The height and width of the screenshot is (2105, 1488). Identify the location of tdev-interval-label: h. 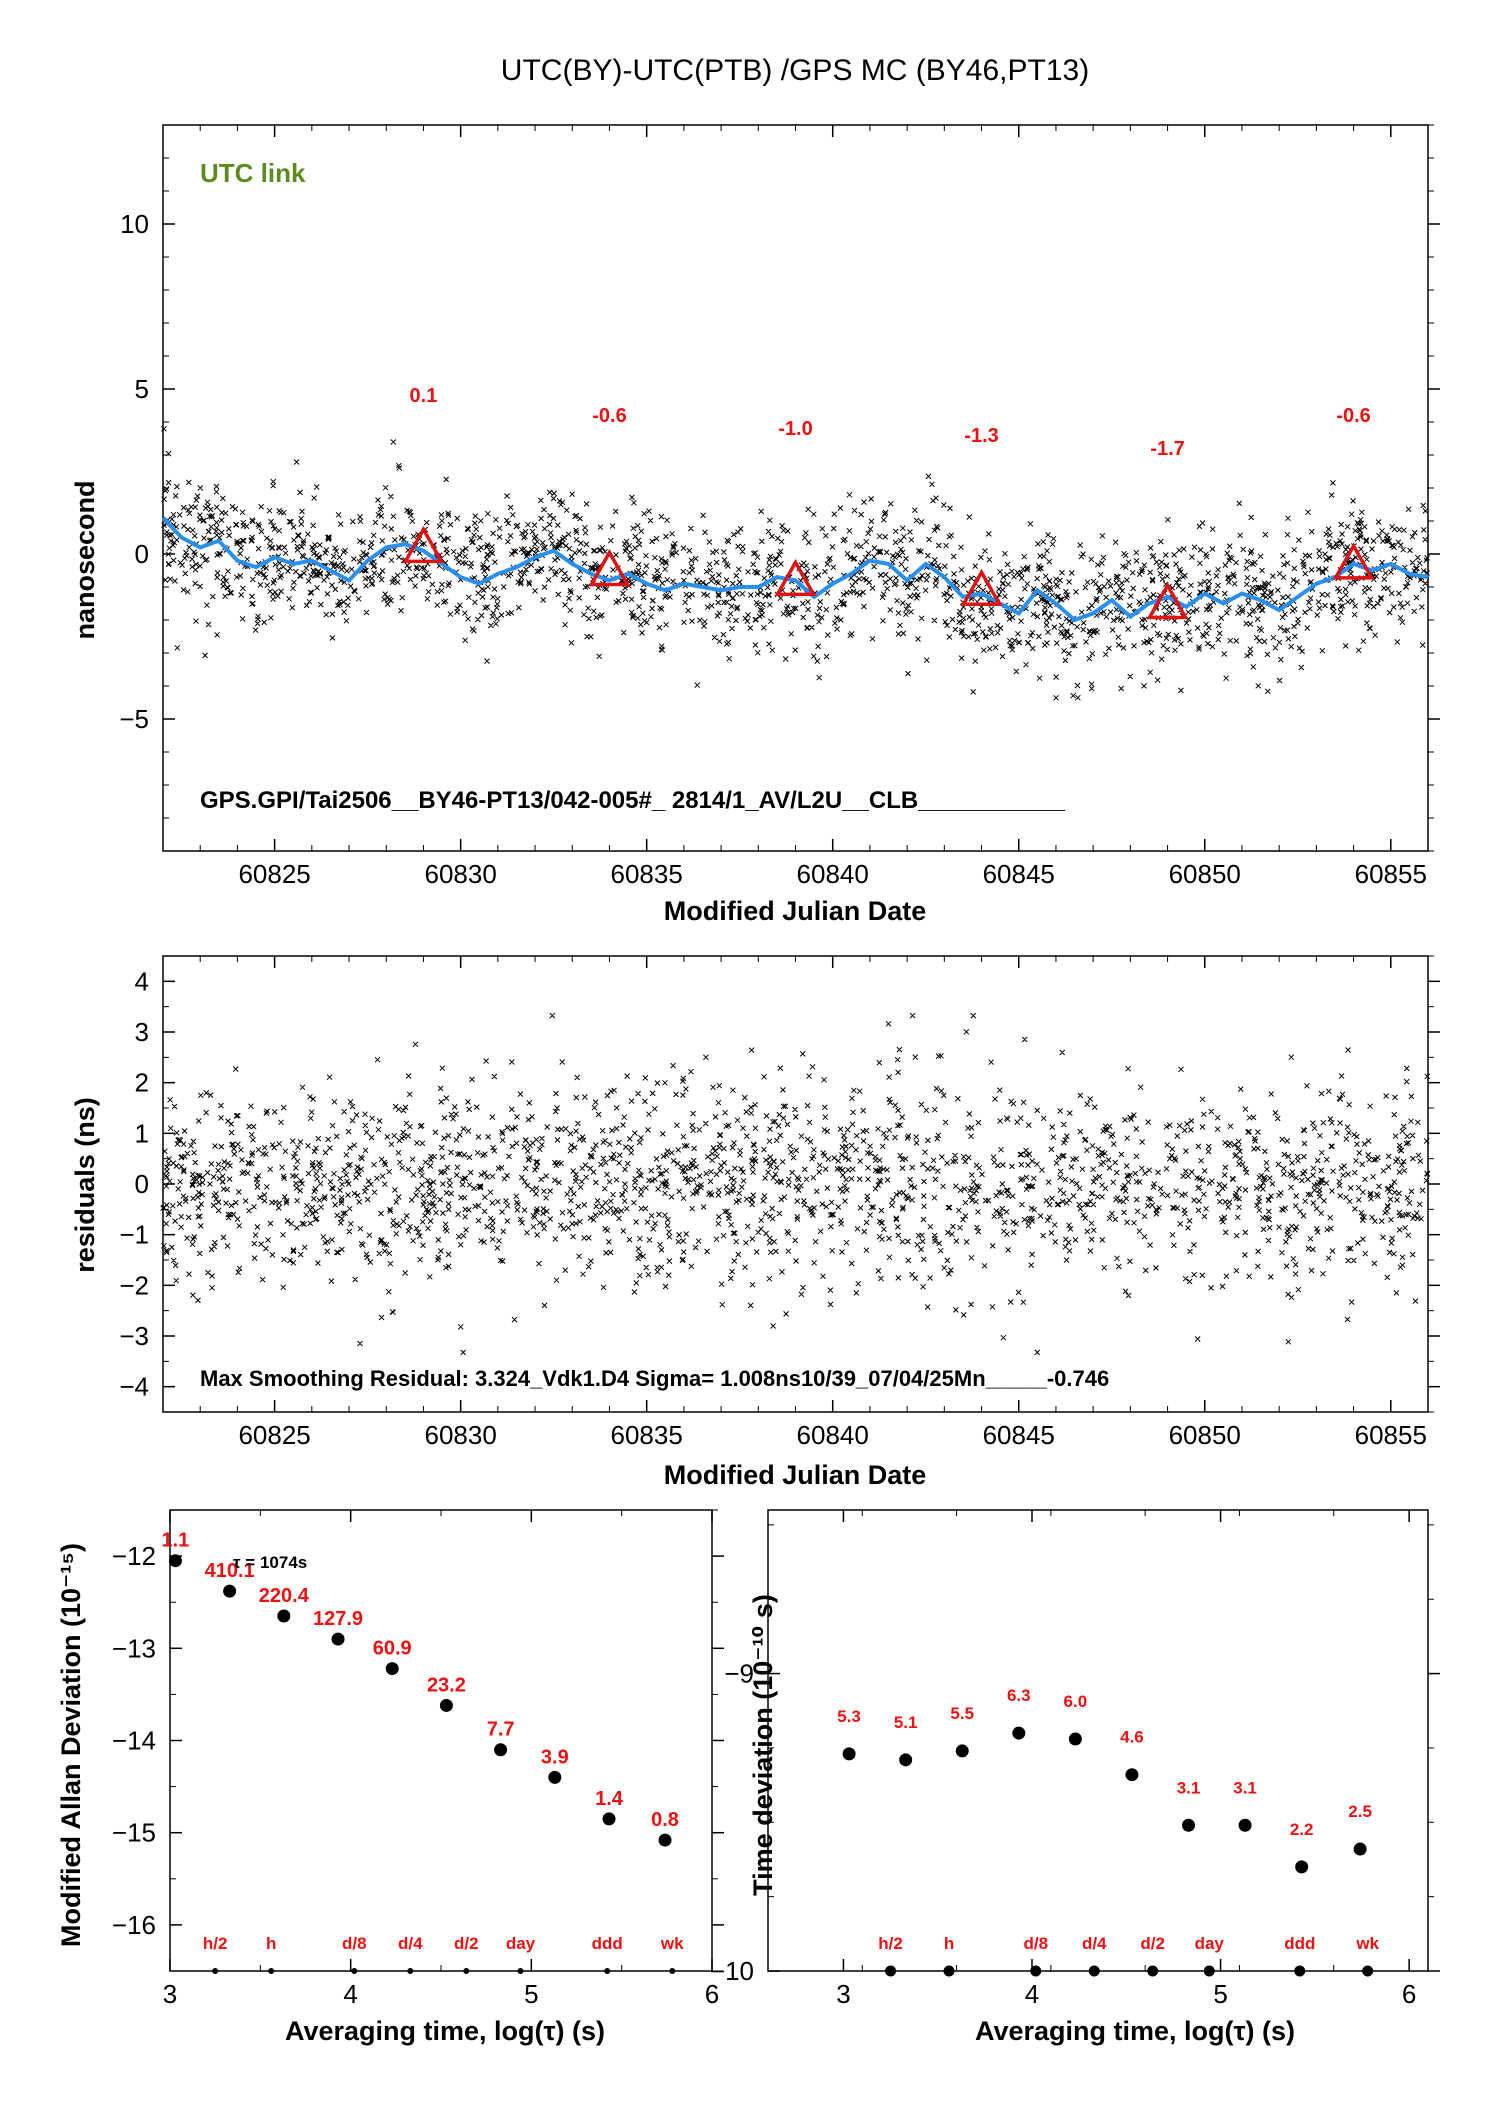
(949, 1943).